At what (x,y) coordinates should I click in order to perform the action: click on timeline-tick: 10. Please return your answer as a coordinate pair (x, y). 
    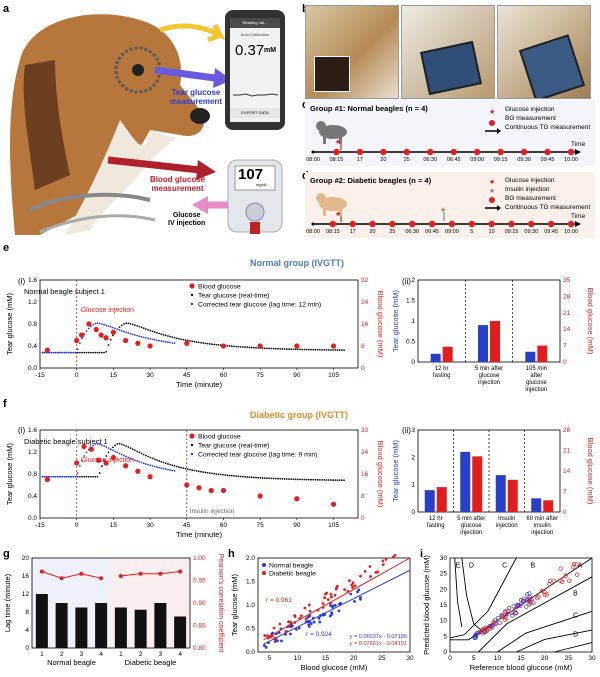
    Looking at the image, I should click on (491, 232).